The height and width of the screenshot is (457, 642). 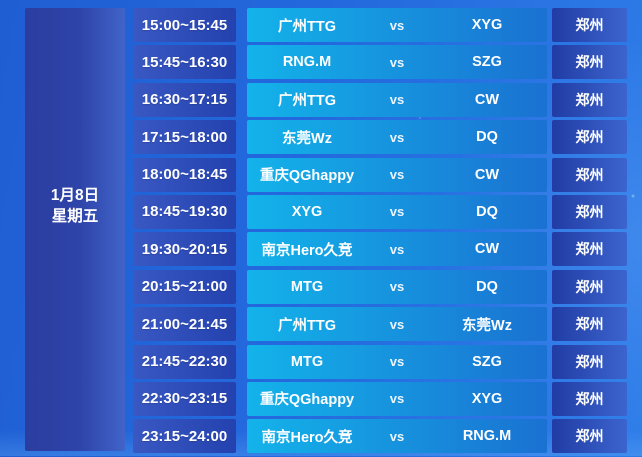 I want to click on time-cell: 19:30~20:15, so click(x=184, y=249).